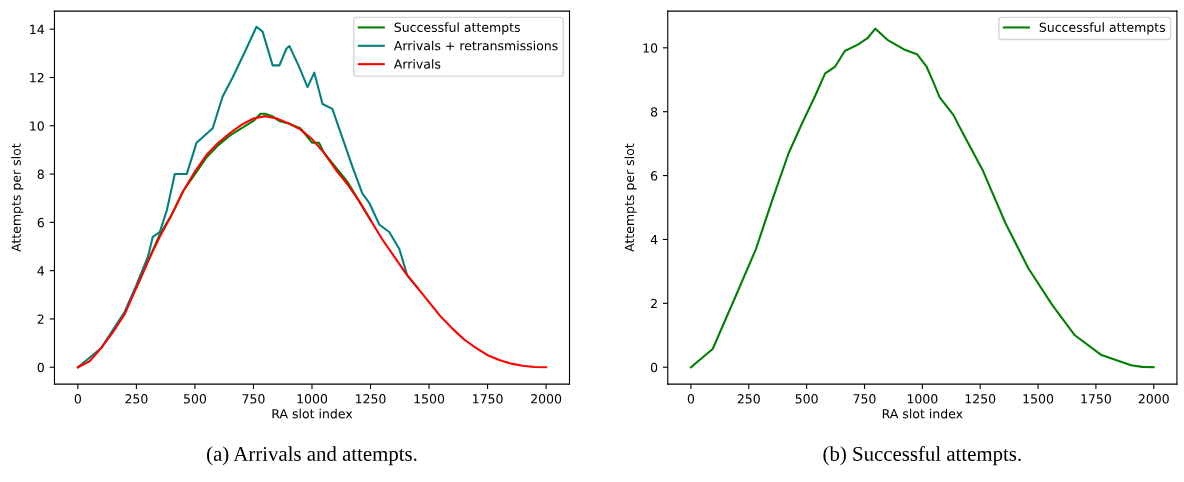  I want to click on legend-label: Arrivals + retransmissions, so click(475, 45).